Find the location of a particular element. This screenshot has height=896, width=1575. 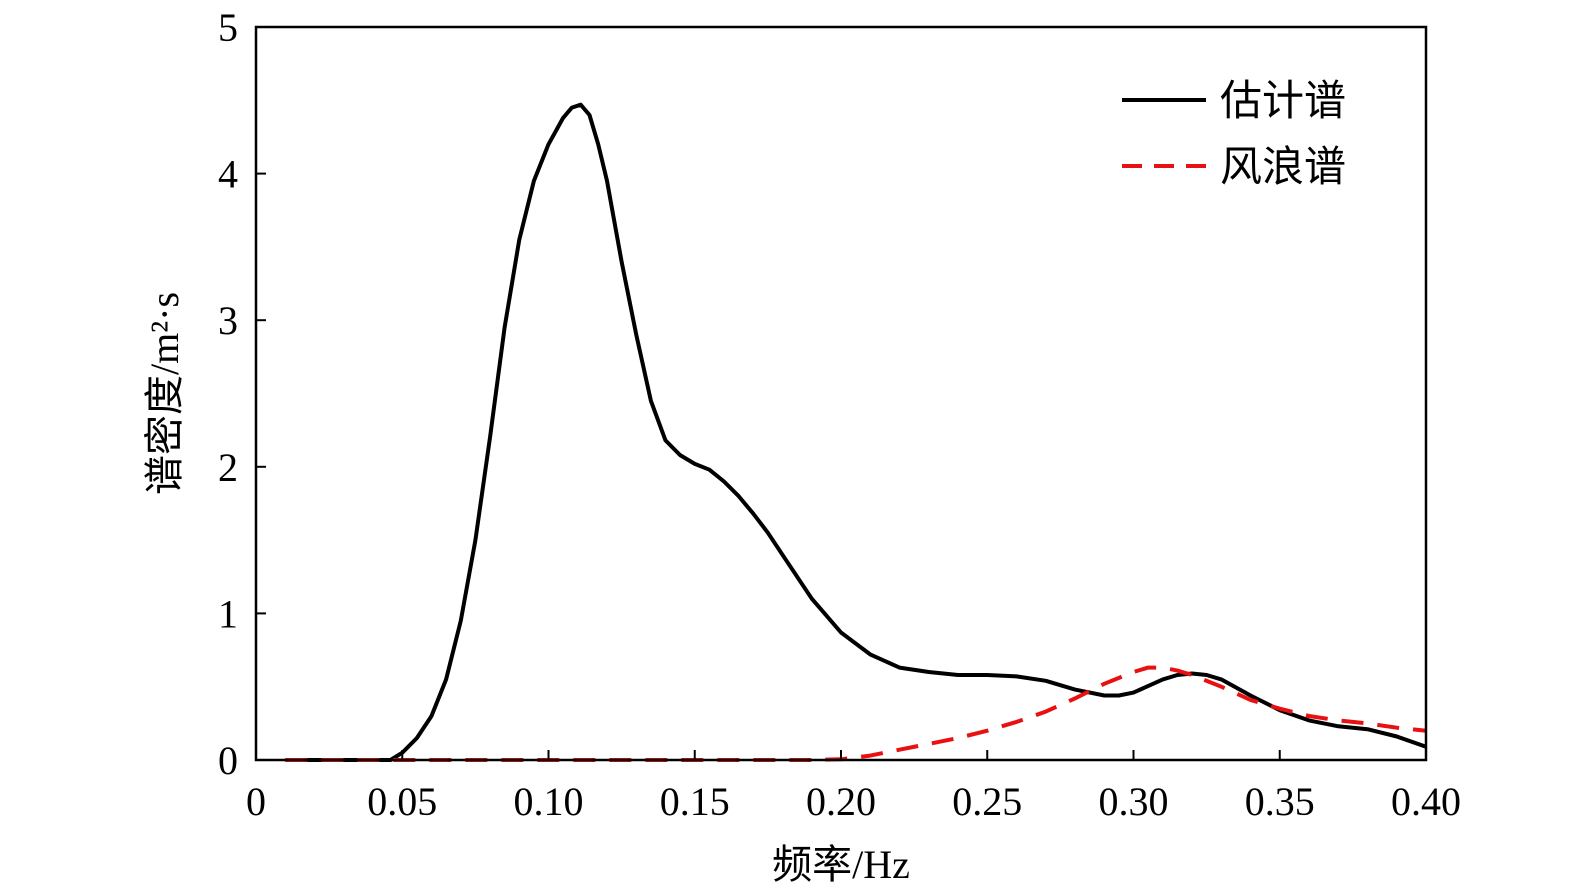

x-tick-label: 0.35 is located at coordinates (1280, 801).